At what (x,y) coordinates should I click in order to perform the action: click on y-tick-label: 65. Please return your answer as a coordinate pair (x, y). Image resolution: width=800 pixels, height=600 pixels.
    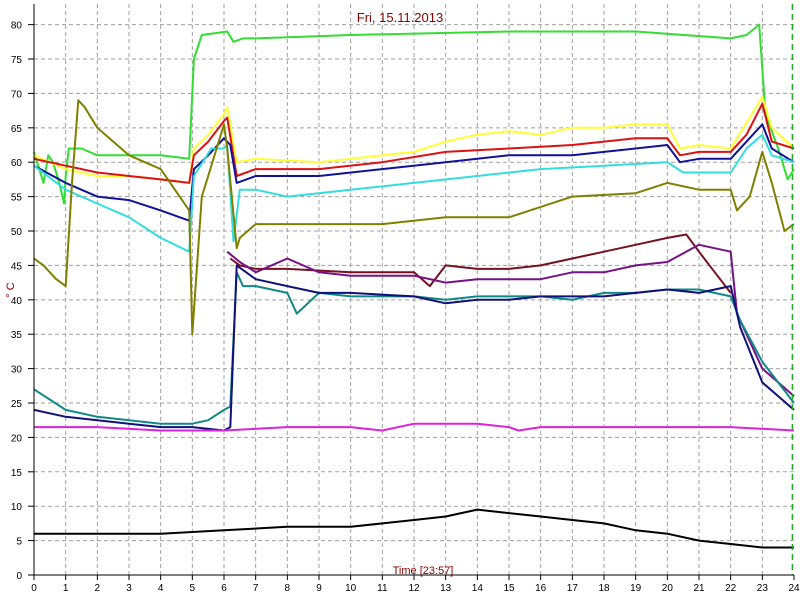
    Looking at the image, I should click on (17, 129).